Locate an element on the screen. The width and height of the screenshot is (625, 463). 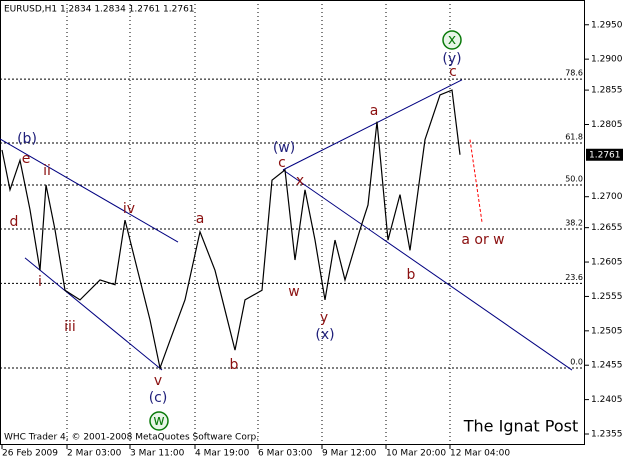
fib-label: 61.8 is located at coordinates (574, 137).